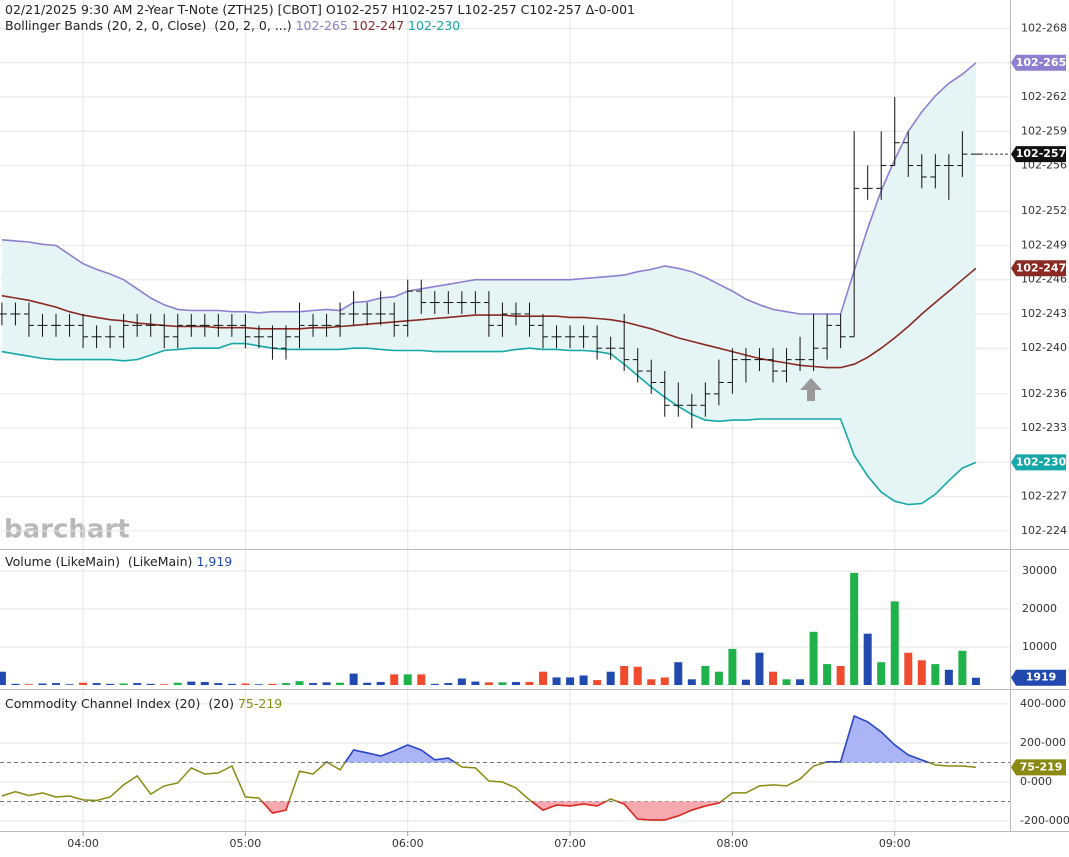  What do you see at coordinates (1044, 347) in the screenshot?
I see `y-tick-label: 102-240` at bounding box center [1044, 347].